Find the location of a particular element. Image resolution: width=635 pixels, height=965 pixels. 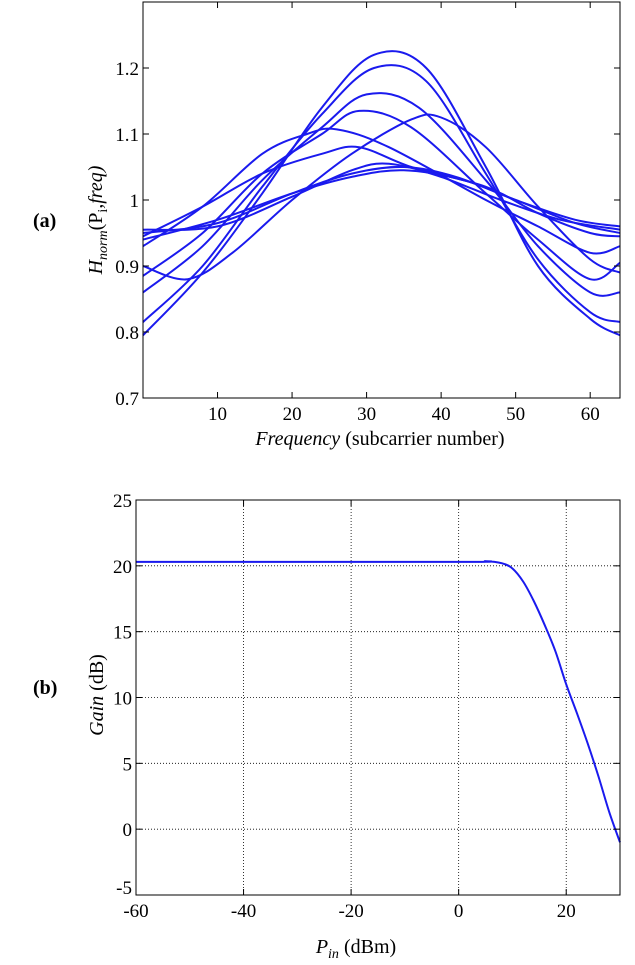

chart-a-y-tick-label: 0.7 is located at coordinates (127, 399).